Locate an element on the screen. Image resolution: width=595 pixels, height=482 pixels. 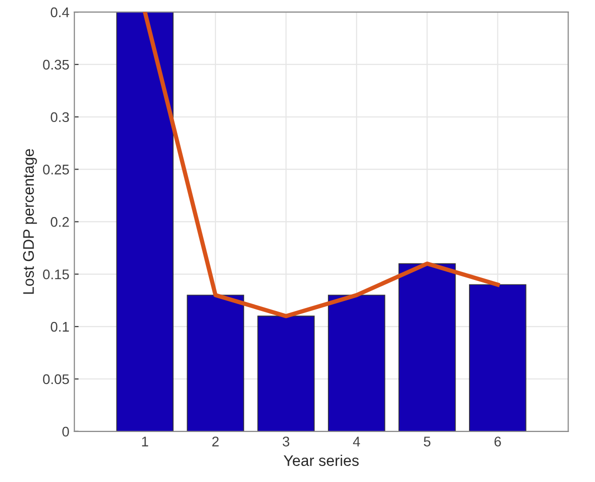
x-tick-label: 3 is located at coordinates (286, 441).